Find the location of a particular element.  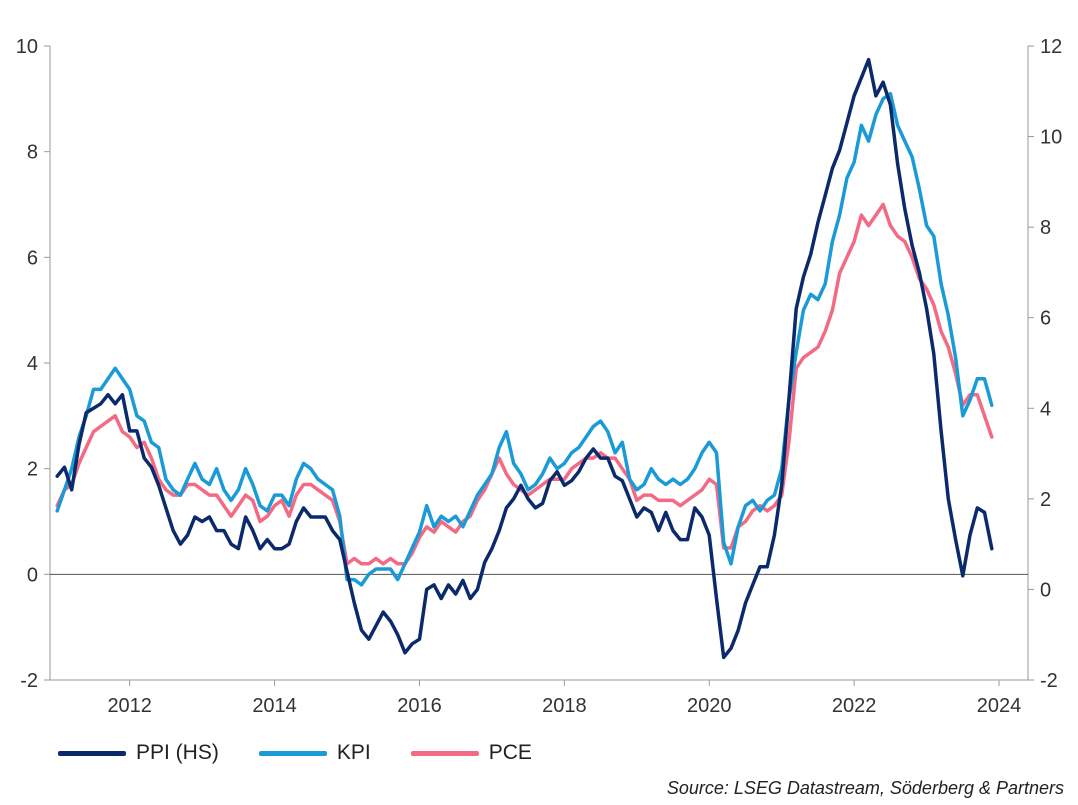

y-right-tick-label: 12 is located at coordinates (1051, 47).